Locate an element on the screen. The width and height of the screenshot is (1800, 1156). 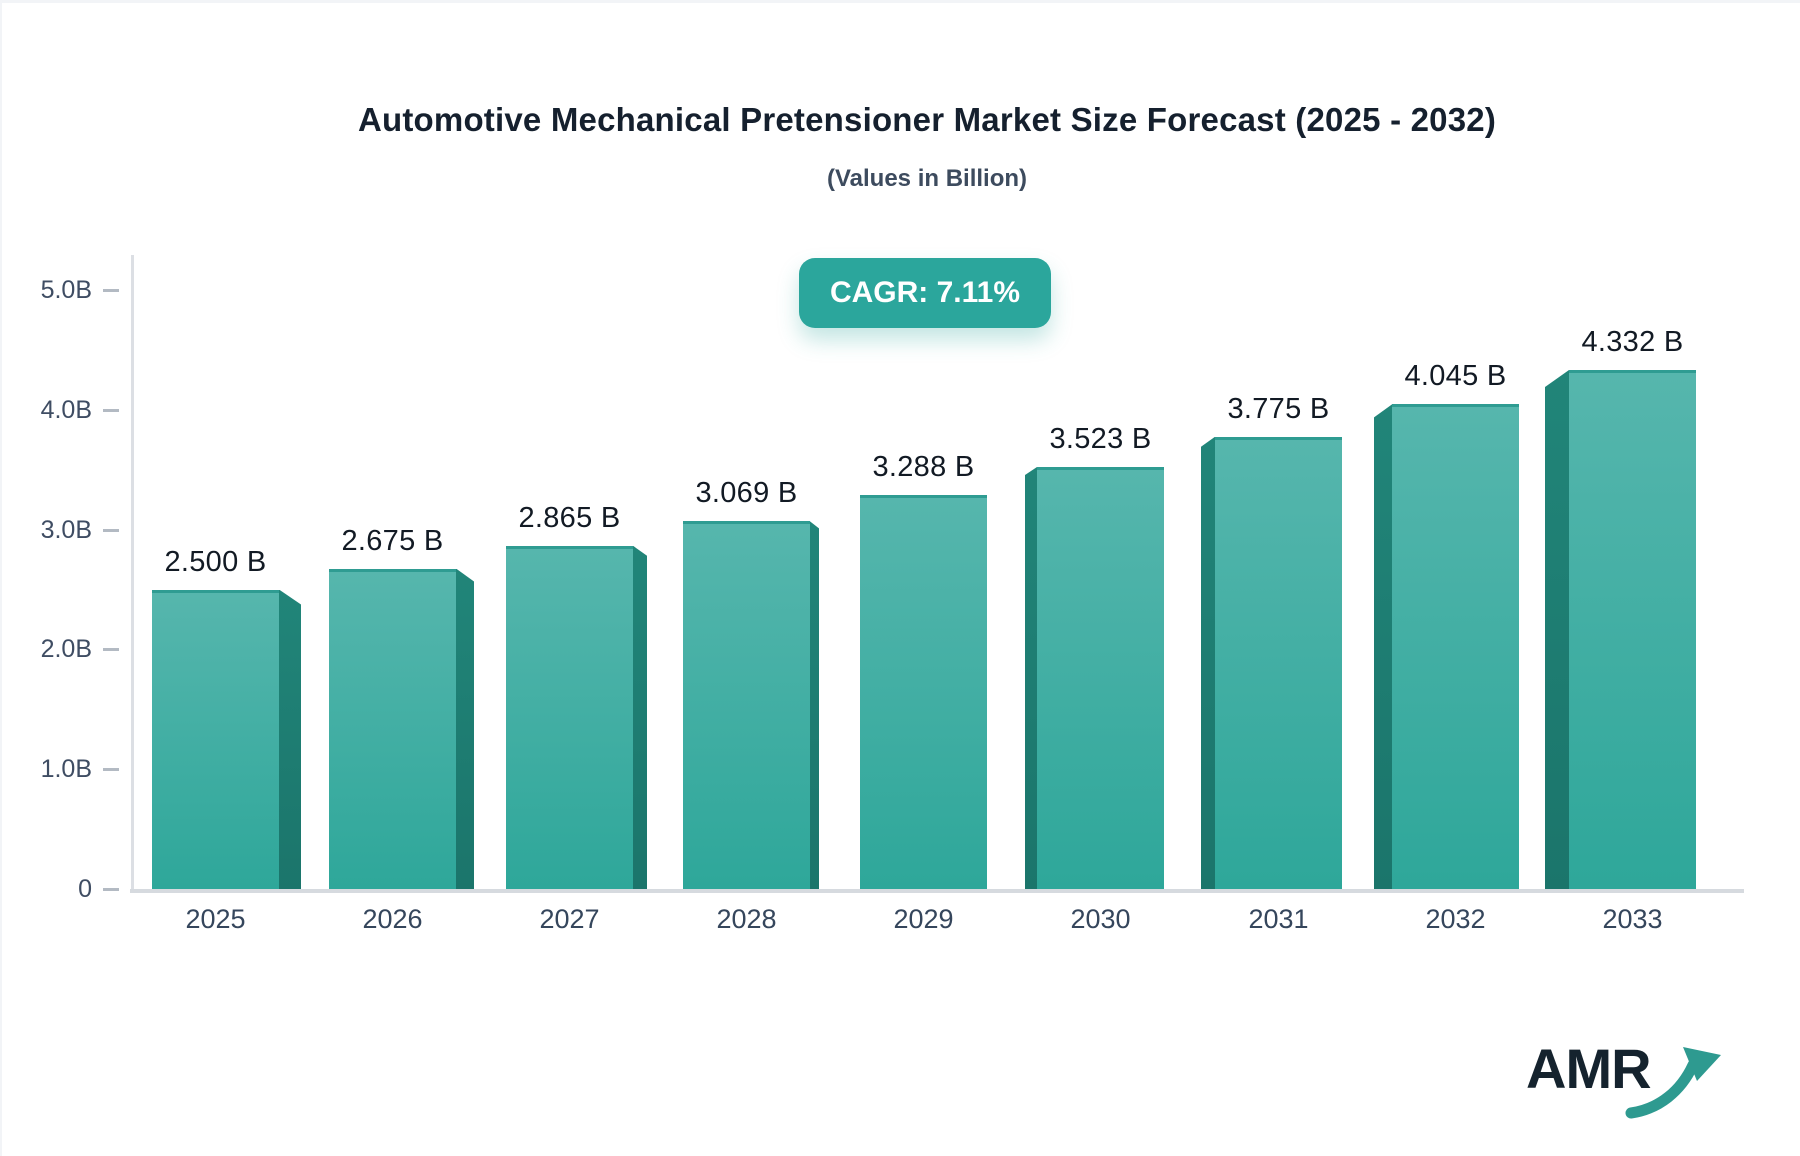
bar-value-2030: 3.523 B is located at coordinates (1100, 438).